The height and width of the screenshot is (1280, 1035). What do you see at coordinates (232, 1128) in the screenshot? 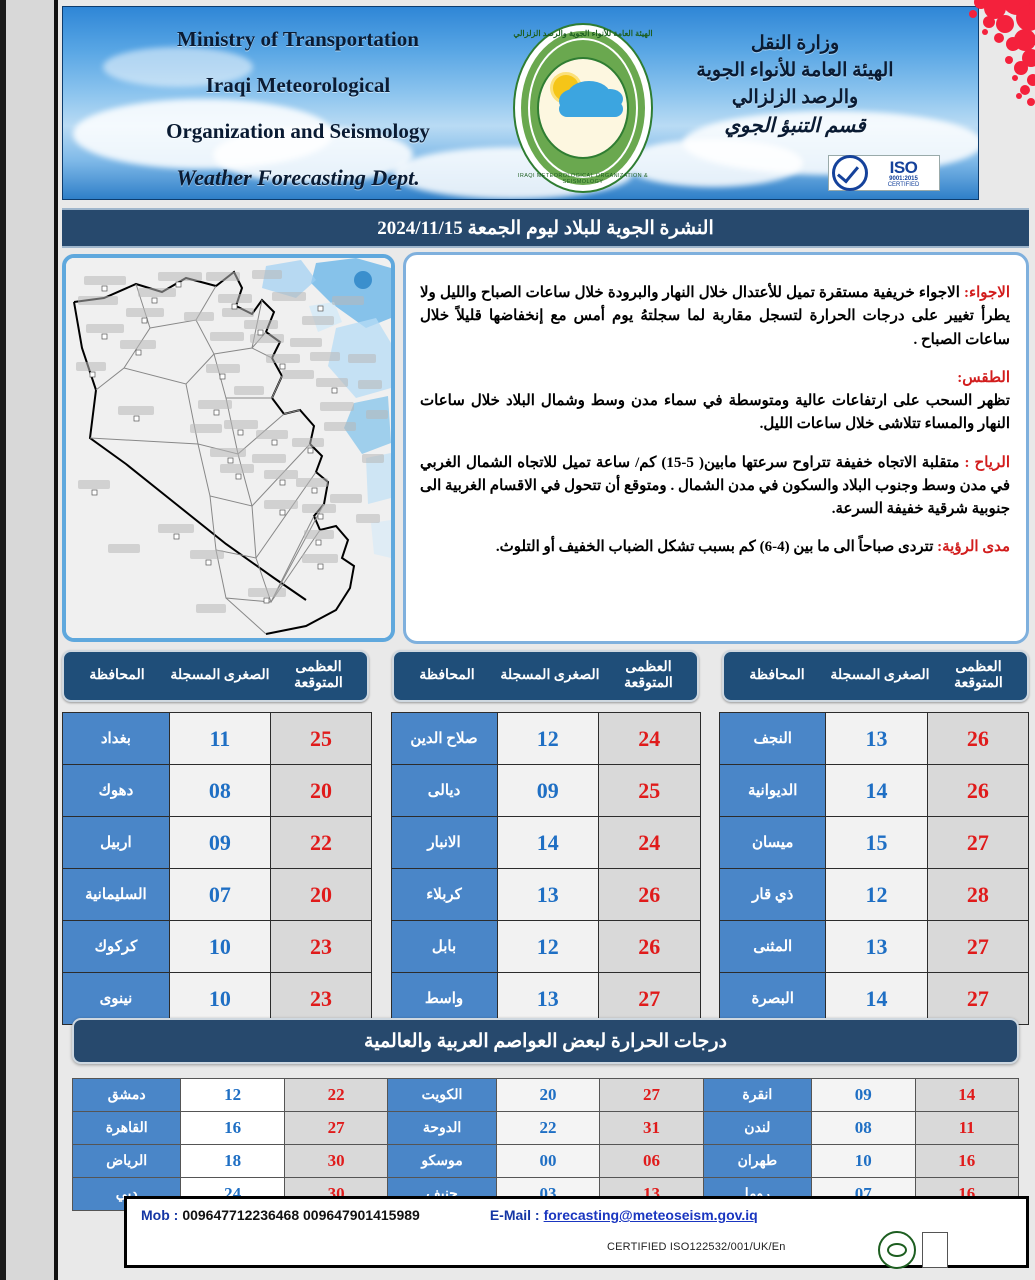
I see `cell-min-temp: 16` at bounding box center [232, 1128].